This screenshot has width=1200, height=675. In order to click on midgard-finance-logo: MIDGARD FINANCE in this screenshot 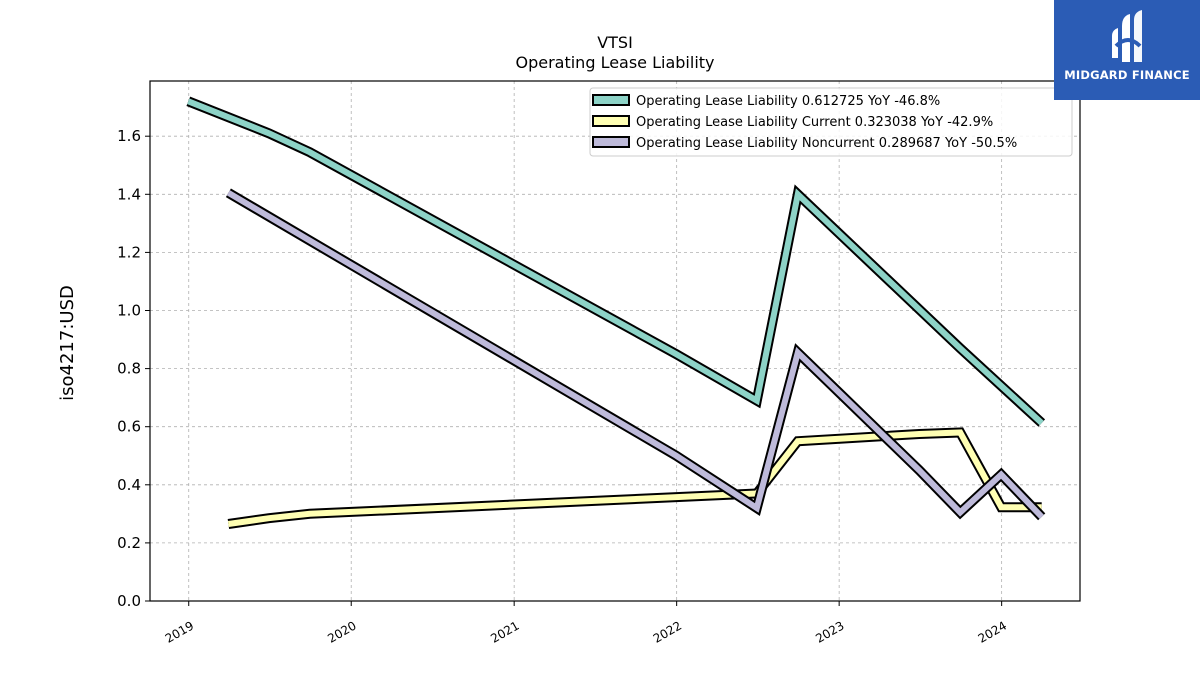, I will do `click(1127, 50)`.